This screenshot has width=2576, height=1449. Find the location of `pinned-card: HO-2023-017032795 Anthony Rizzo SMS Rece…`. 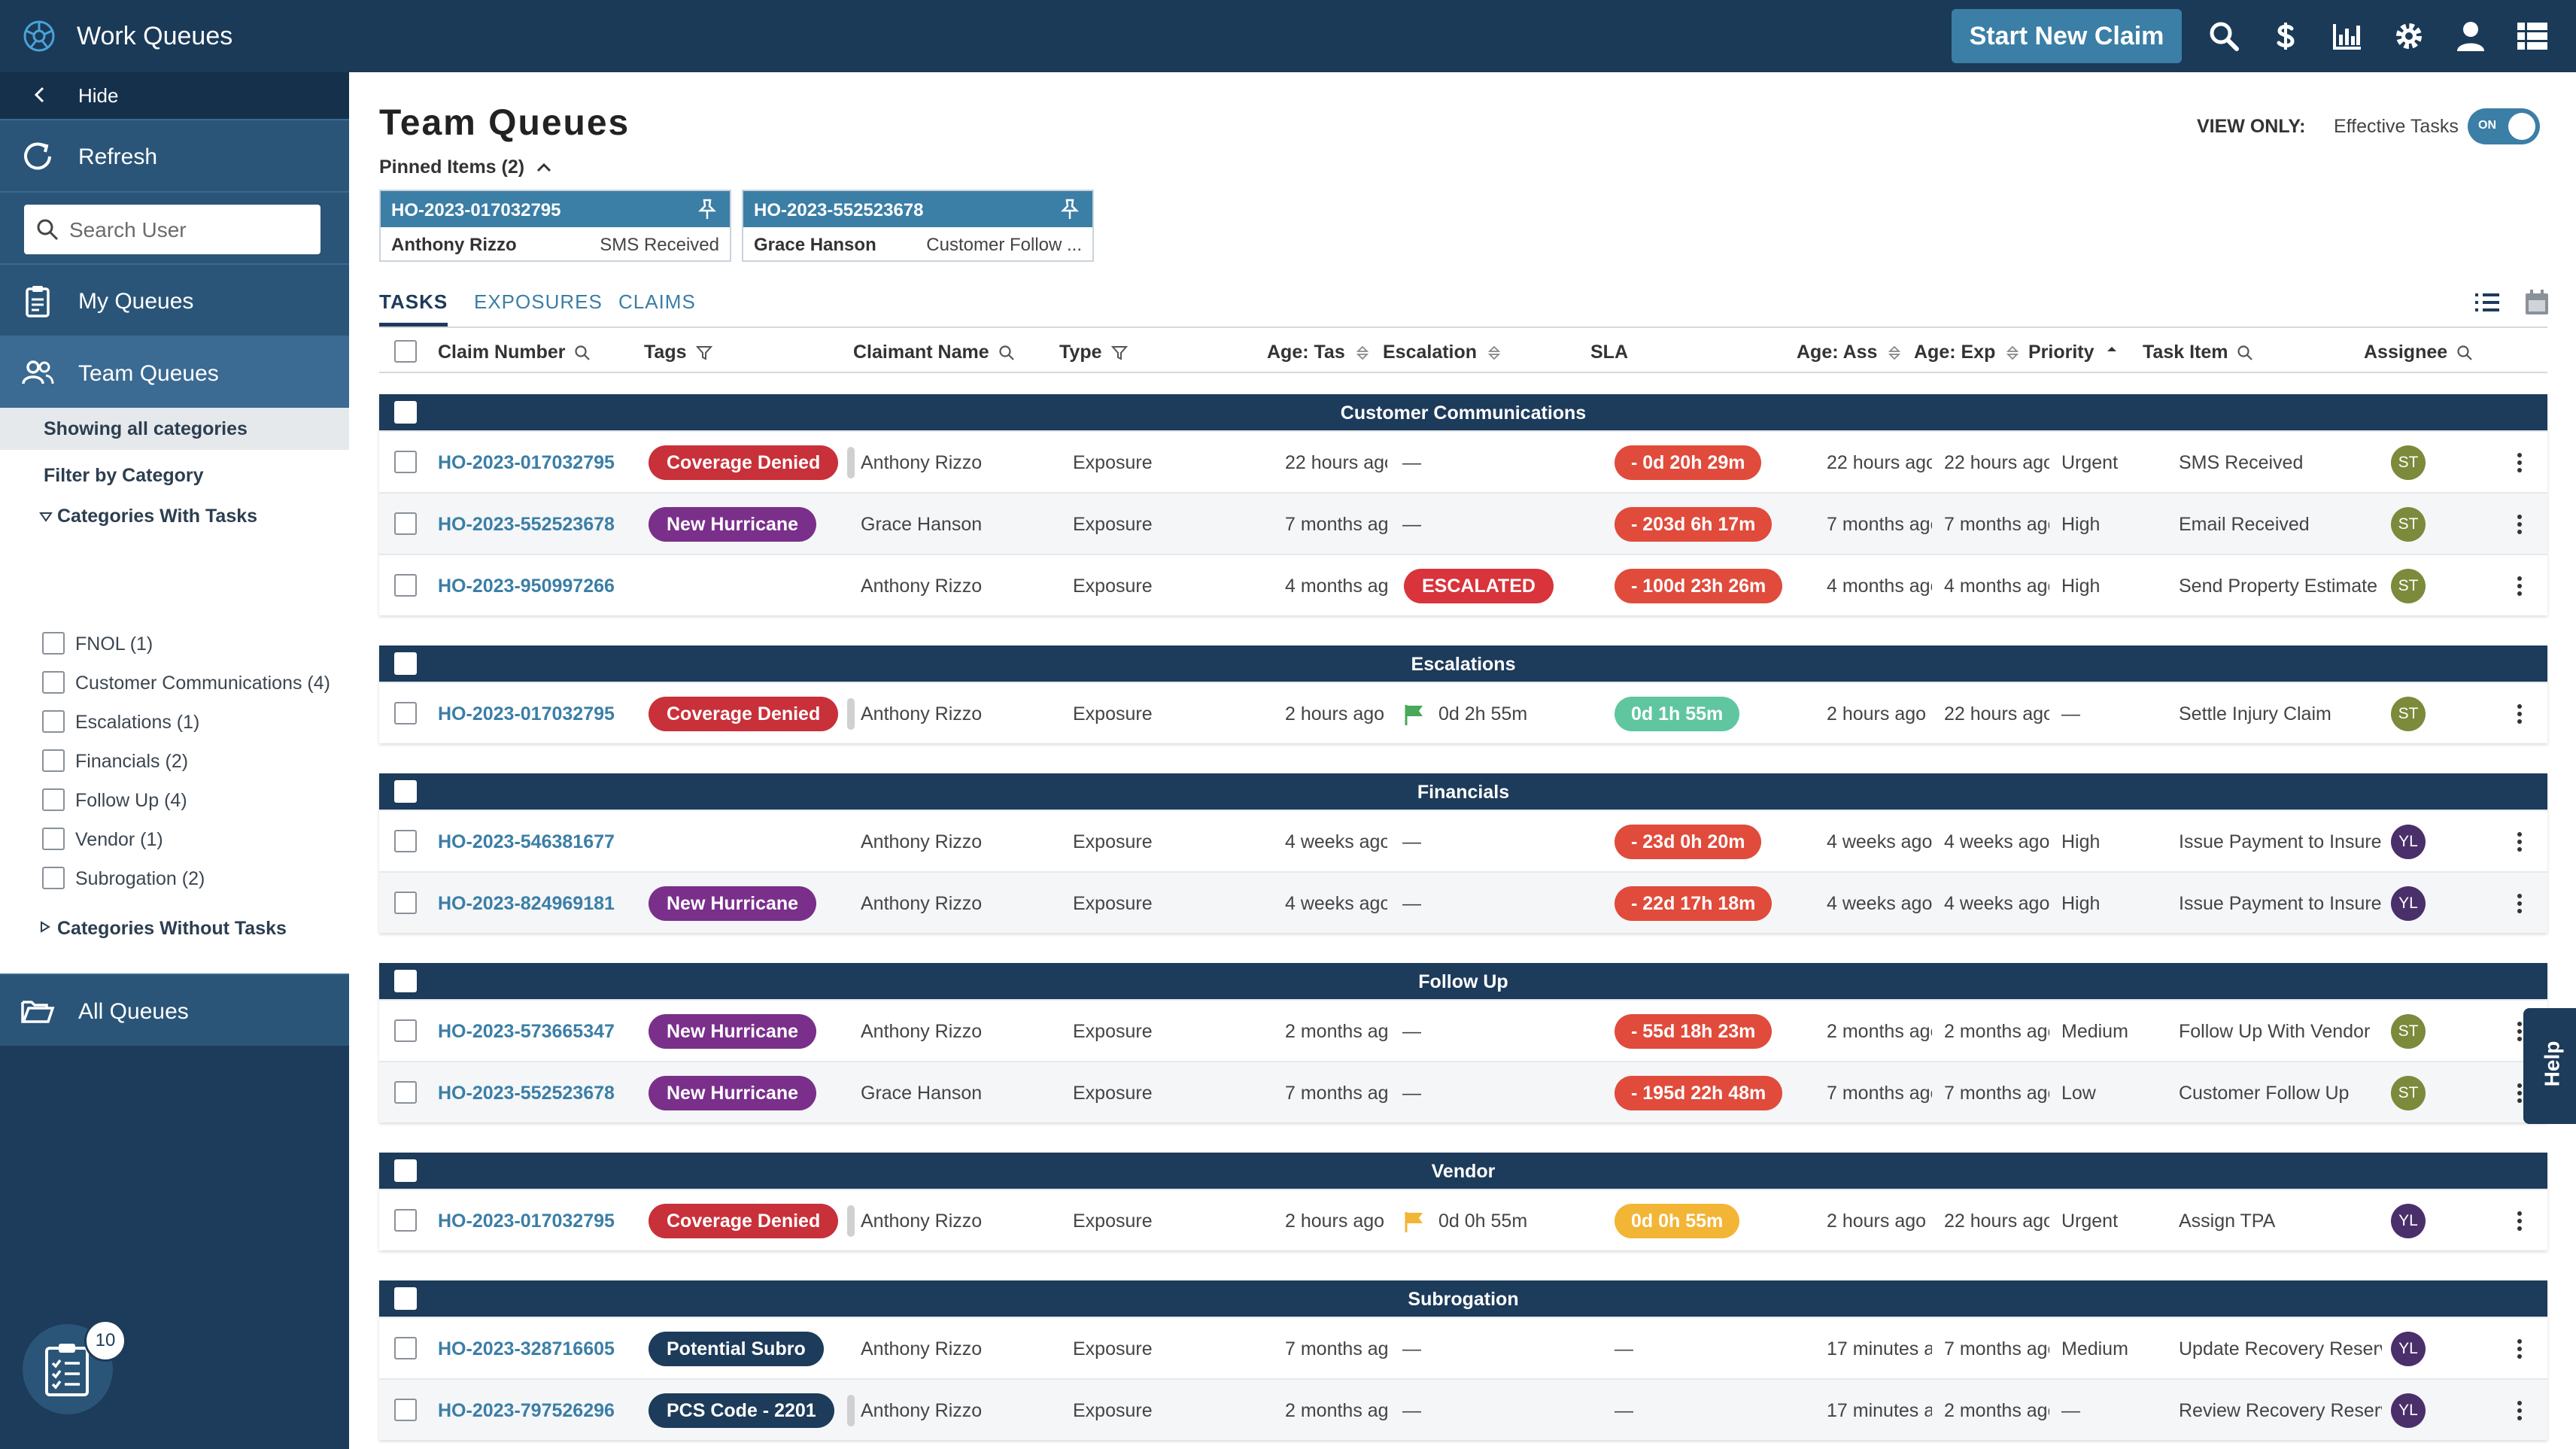

pinned-card: HO-2023-017032795 Anthony Rizzo SMS Rece… is located at coordinates (555, 226).